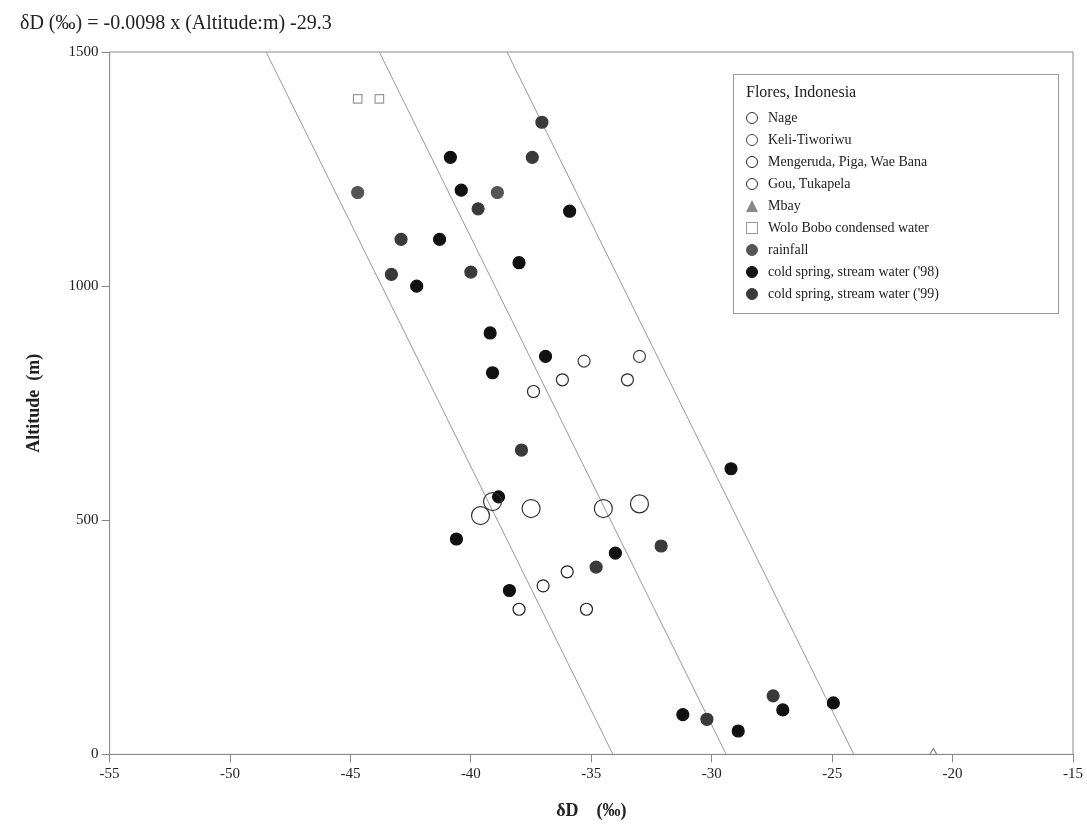 The image size is (1087, 832). I want to click on y-axis-title: Altitude (m), so click(34, 403).